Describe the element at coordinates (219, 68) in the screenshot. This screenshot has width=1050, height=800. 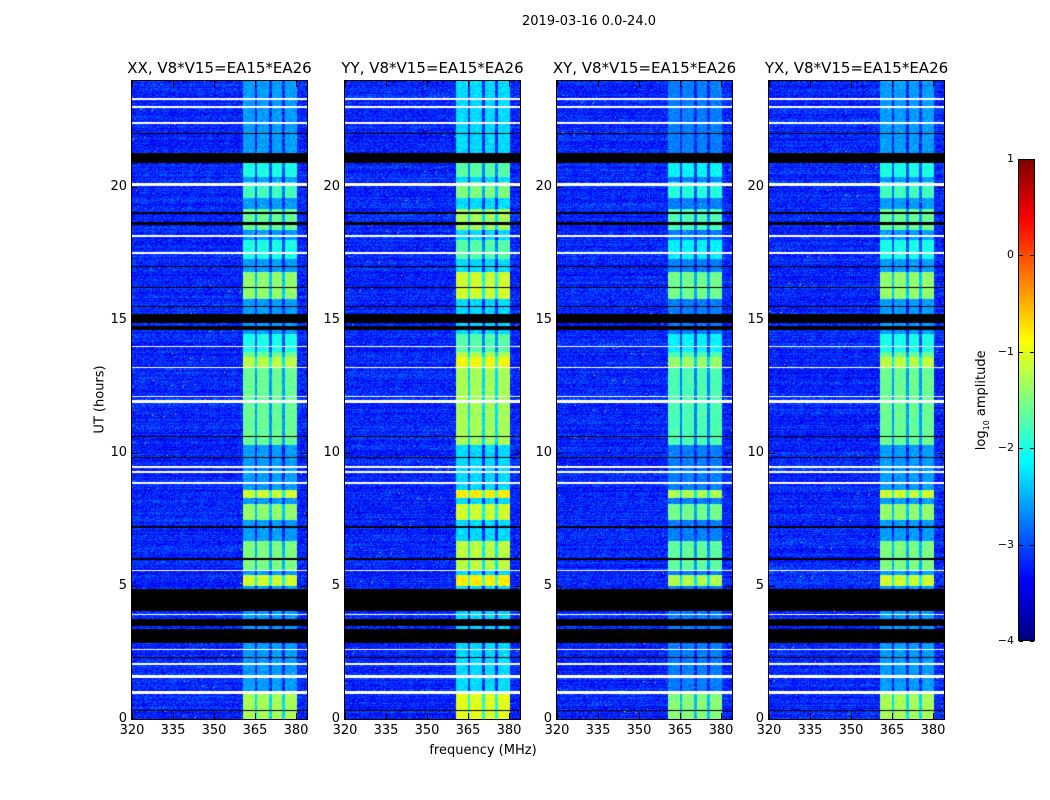
I see `panel-title: XX, V8*V15=EA15*EA26` at that location.